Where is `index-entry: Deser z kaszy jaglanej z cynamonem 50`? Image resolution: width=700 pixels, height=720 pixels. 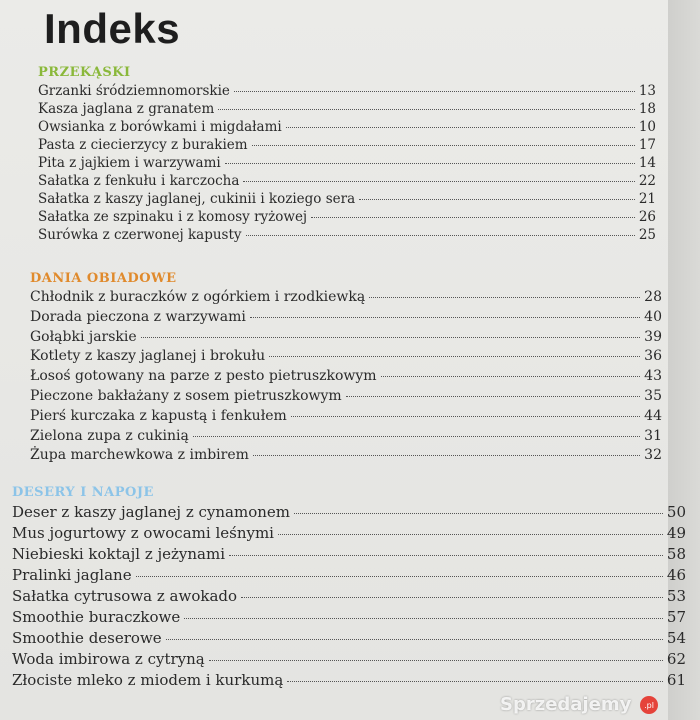
index-entry: Deser z kaszy jaglanej z cynamonem 50 is located at coordinates (349, 512).